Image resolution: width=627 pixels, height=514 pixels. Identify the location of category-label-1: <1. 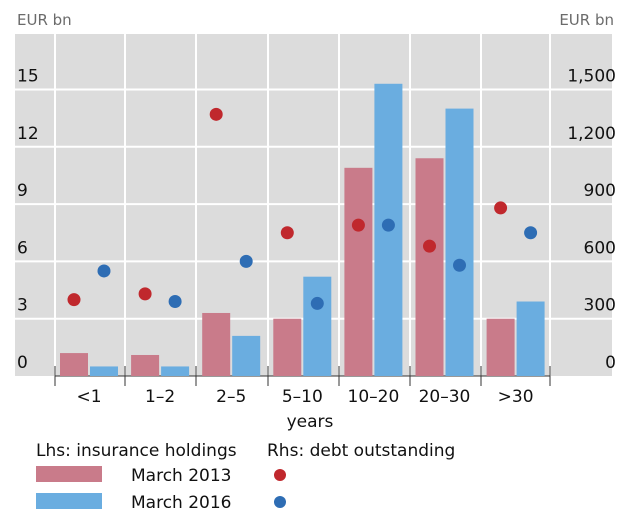
(88, 397).